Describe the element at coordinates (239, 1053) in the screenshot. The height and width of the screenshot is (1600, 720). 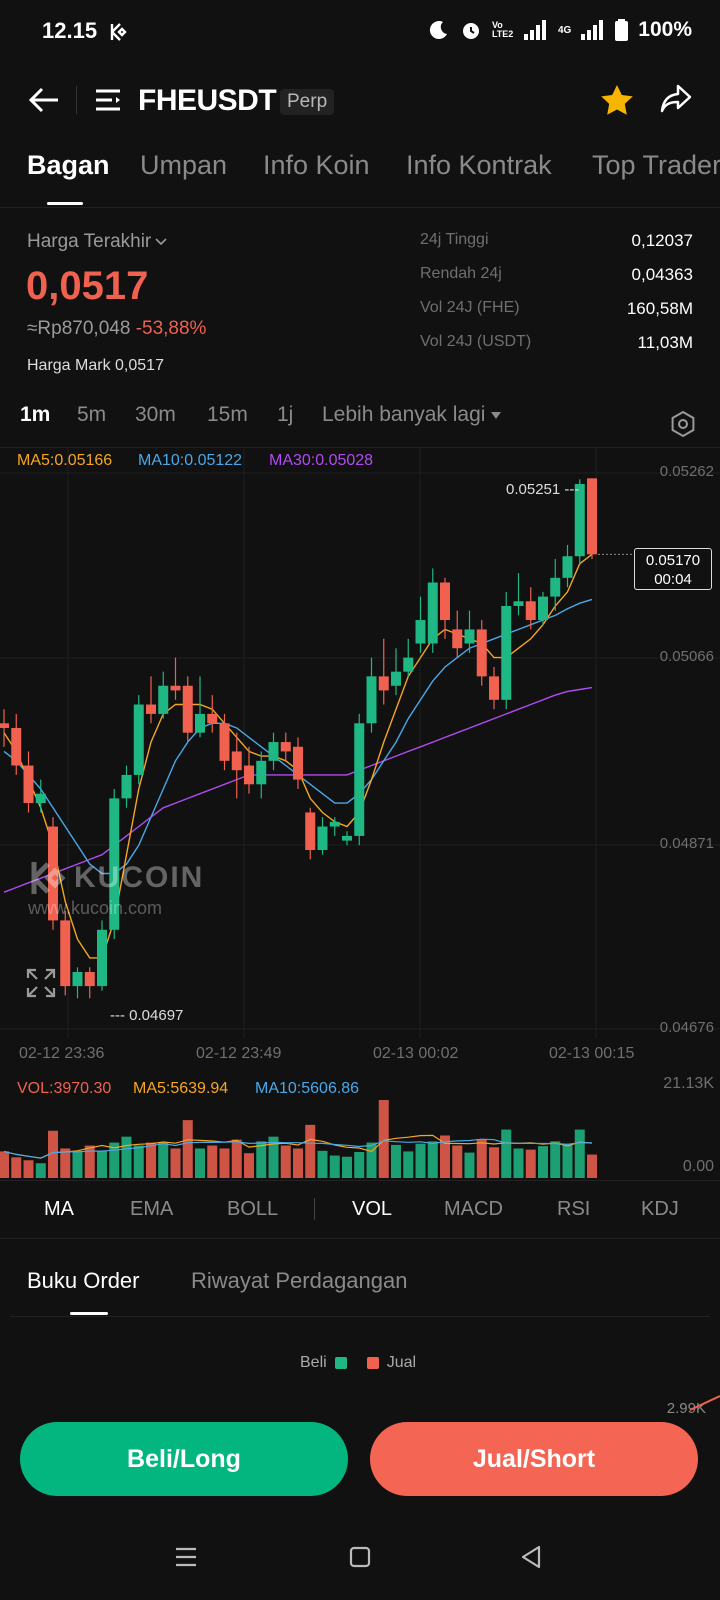
I see `time-axis-label: 02-12 23:49` at that location.